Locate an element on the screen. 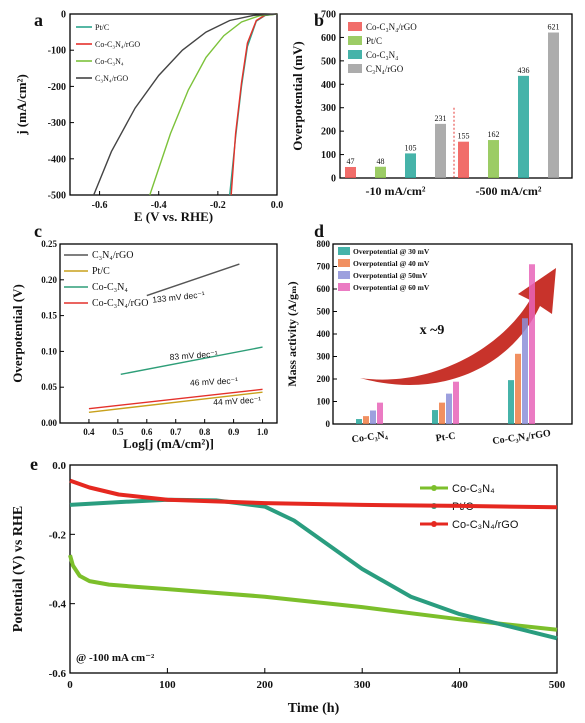 This screenshot has height=723, width=585. panel-c-ytick-label: 0.15 is located at coordinates (49, 316).